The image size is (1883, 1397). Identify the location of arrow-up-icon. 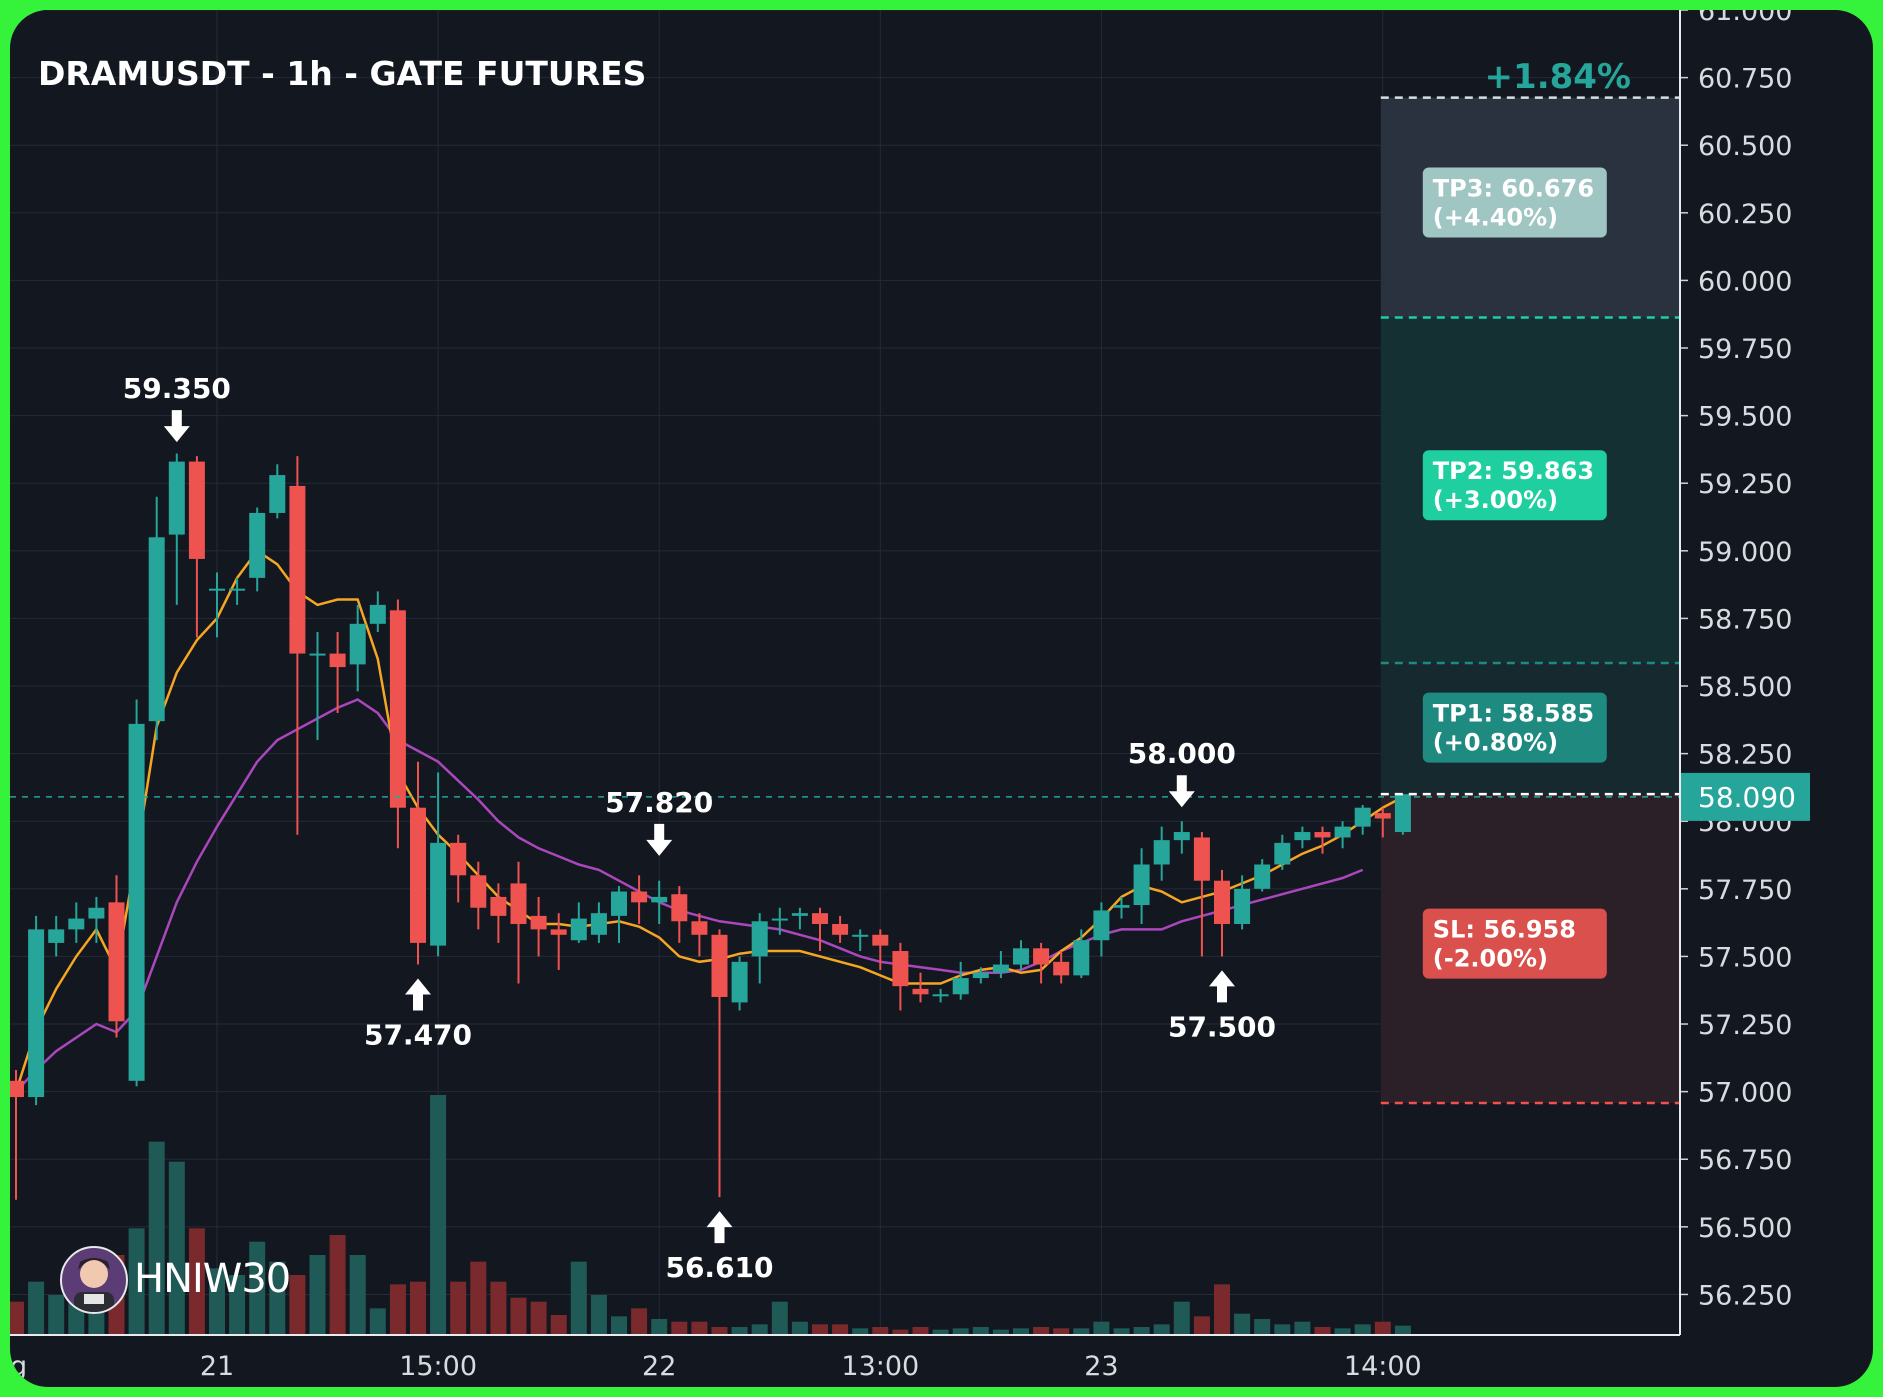
(1222, 986).